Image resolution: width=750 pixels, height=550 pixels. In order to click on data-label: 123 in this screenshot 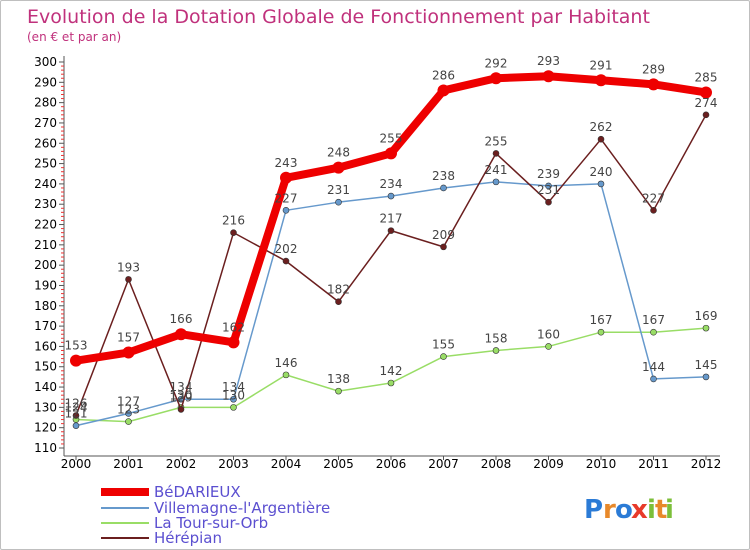, I will do `click(128, 410)`.